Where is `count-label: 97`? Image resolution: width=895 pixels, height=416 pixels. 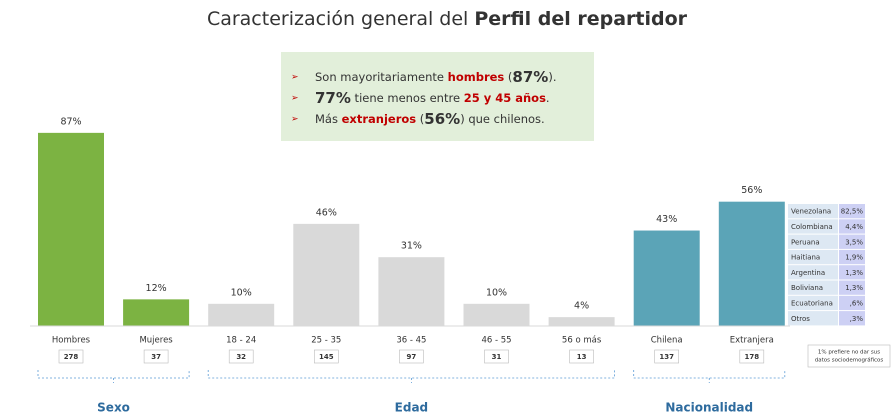 count-label: 97 is located at coordinates (412, 357).